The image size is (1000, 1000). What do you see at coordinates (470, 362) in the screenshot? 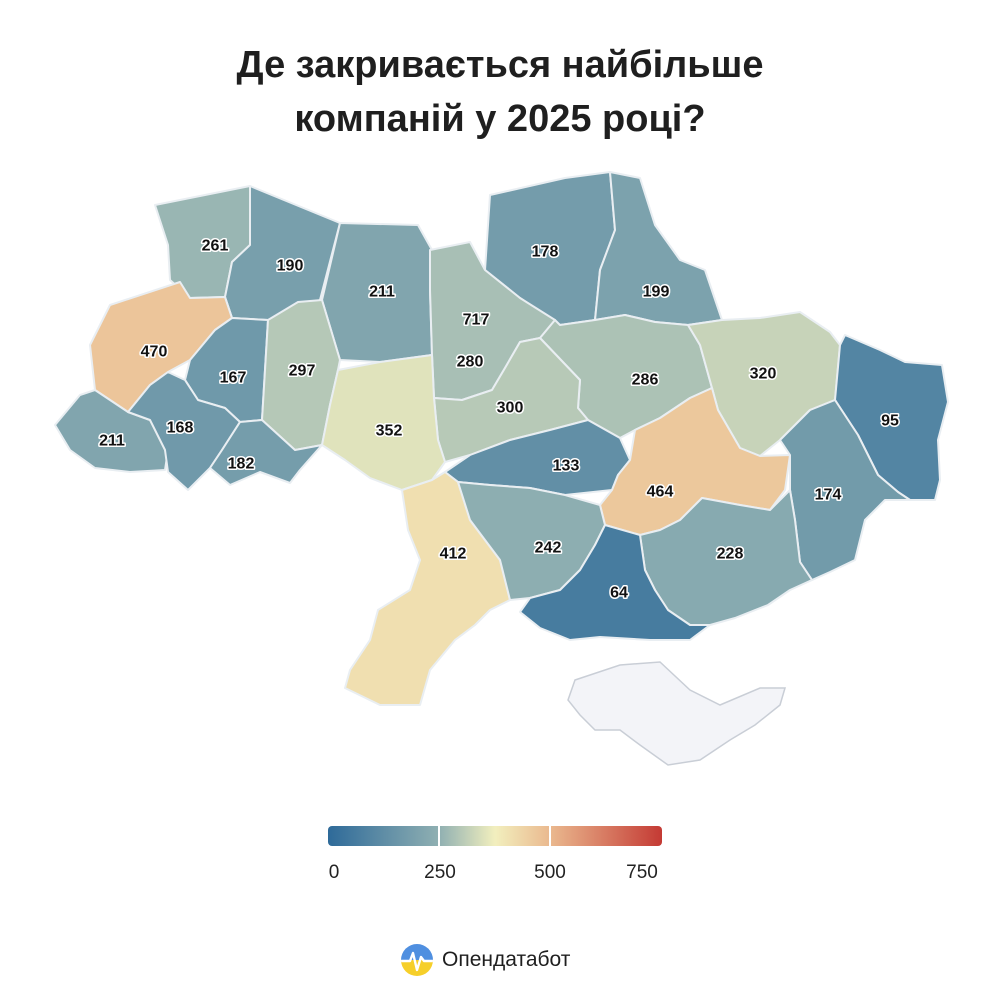
I see `region-value-label: 280` at bounding box center [470, 362].